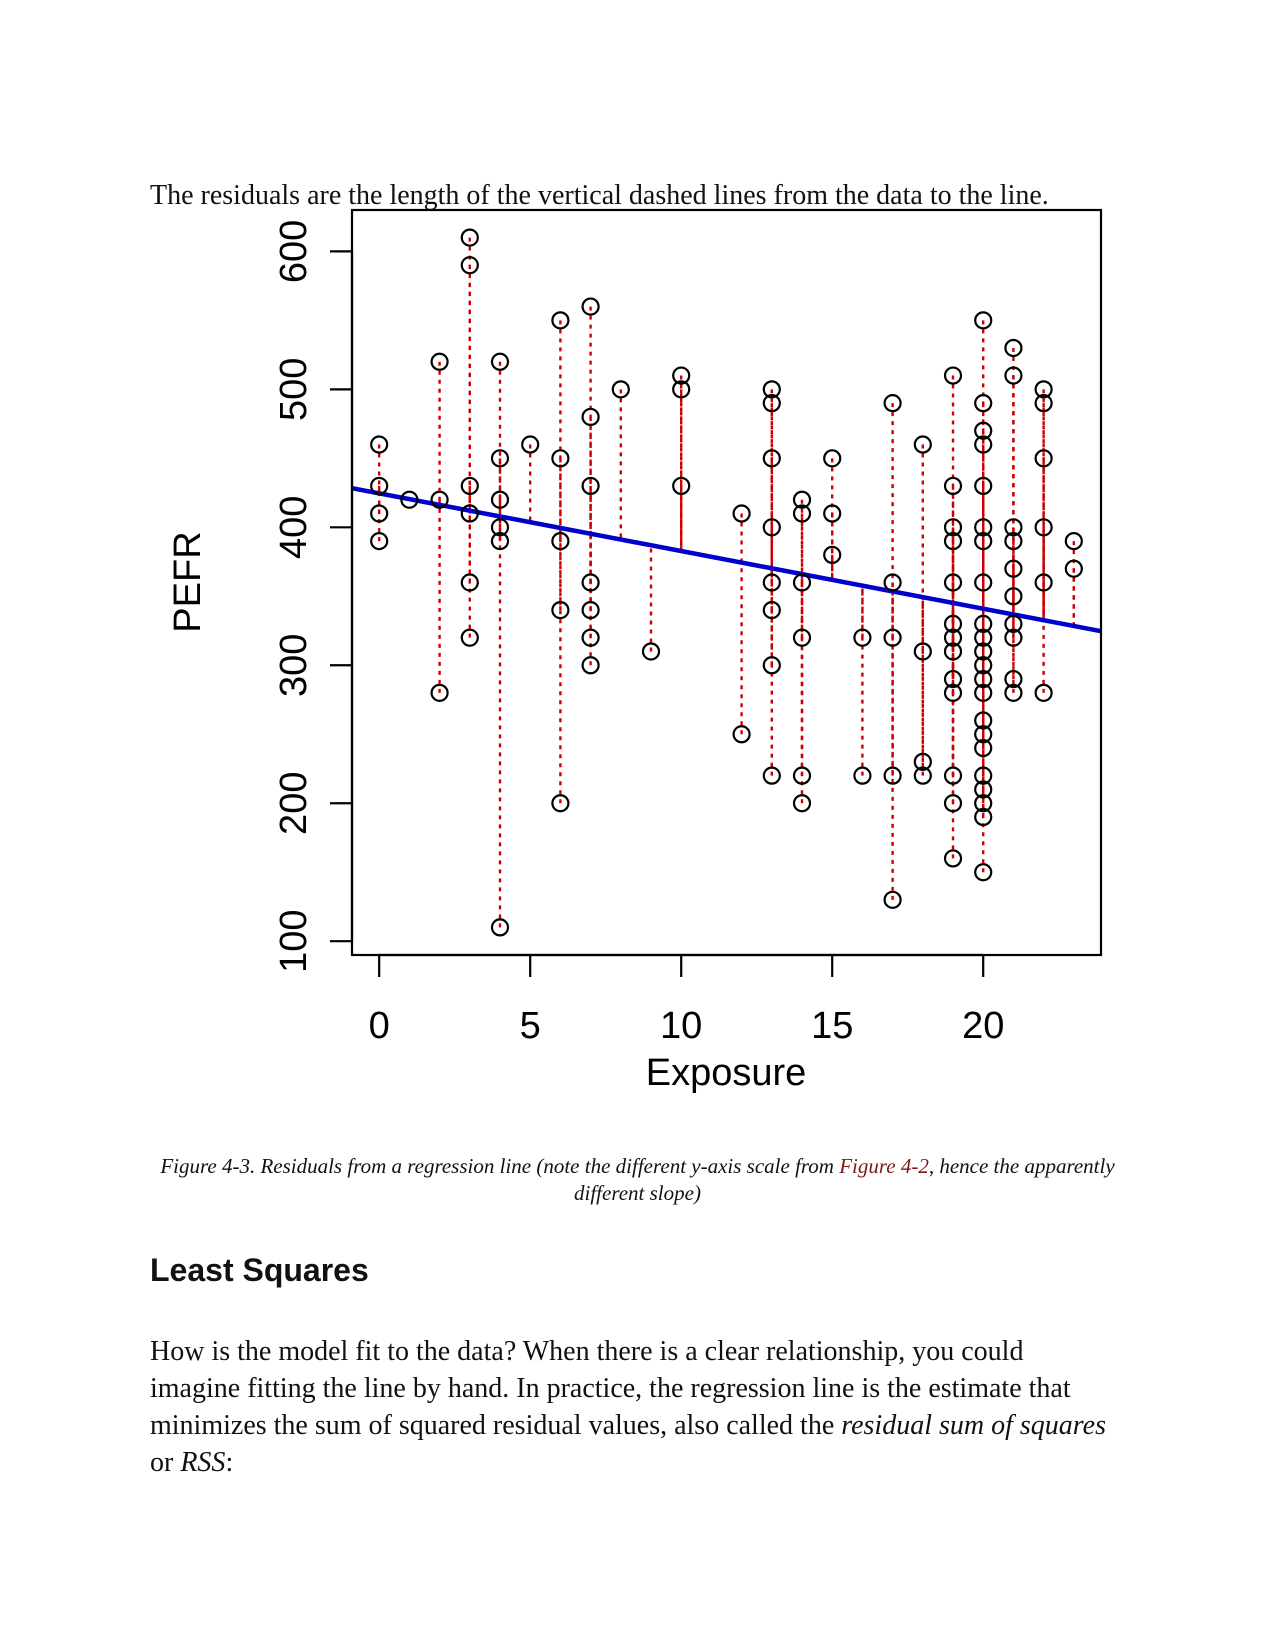 Image resolution: width=1275 pixels, height=1650 pixels. I want to click on x-tick-label: 20, so click(983, 1026).